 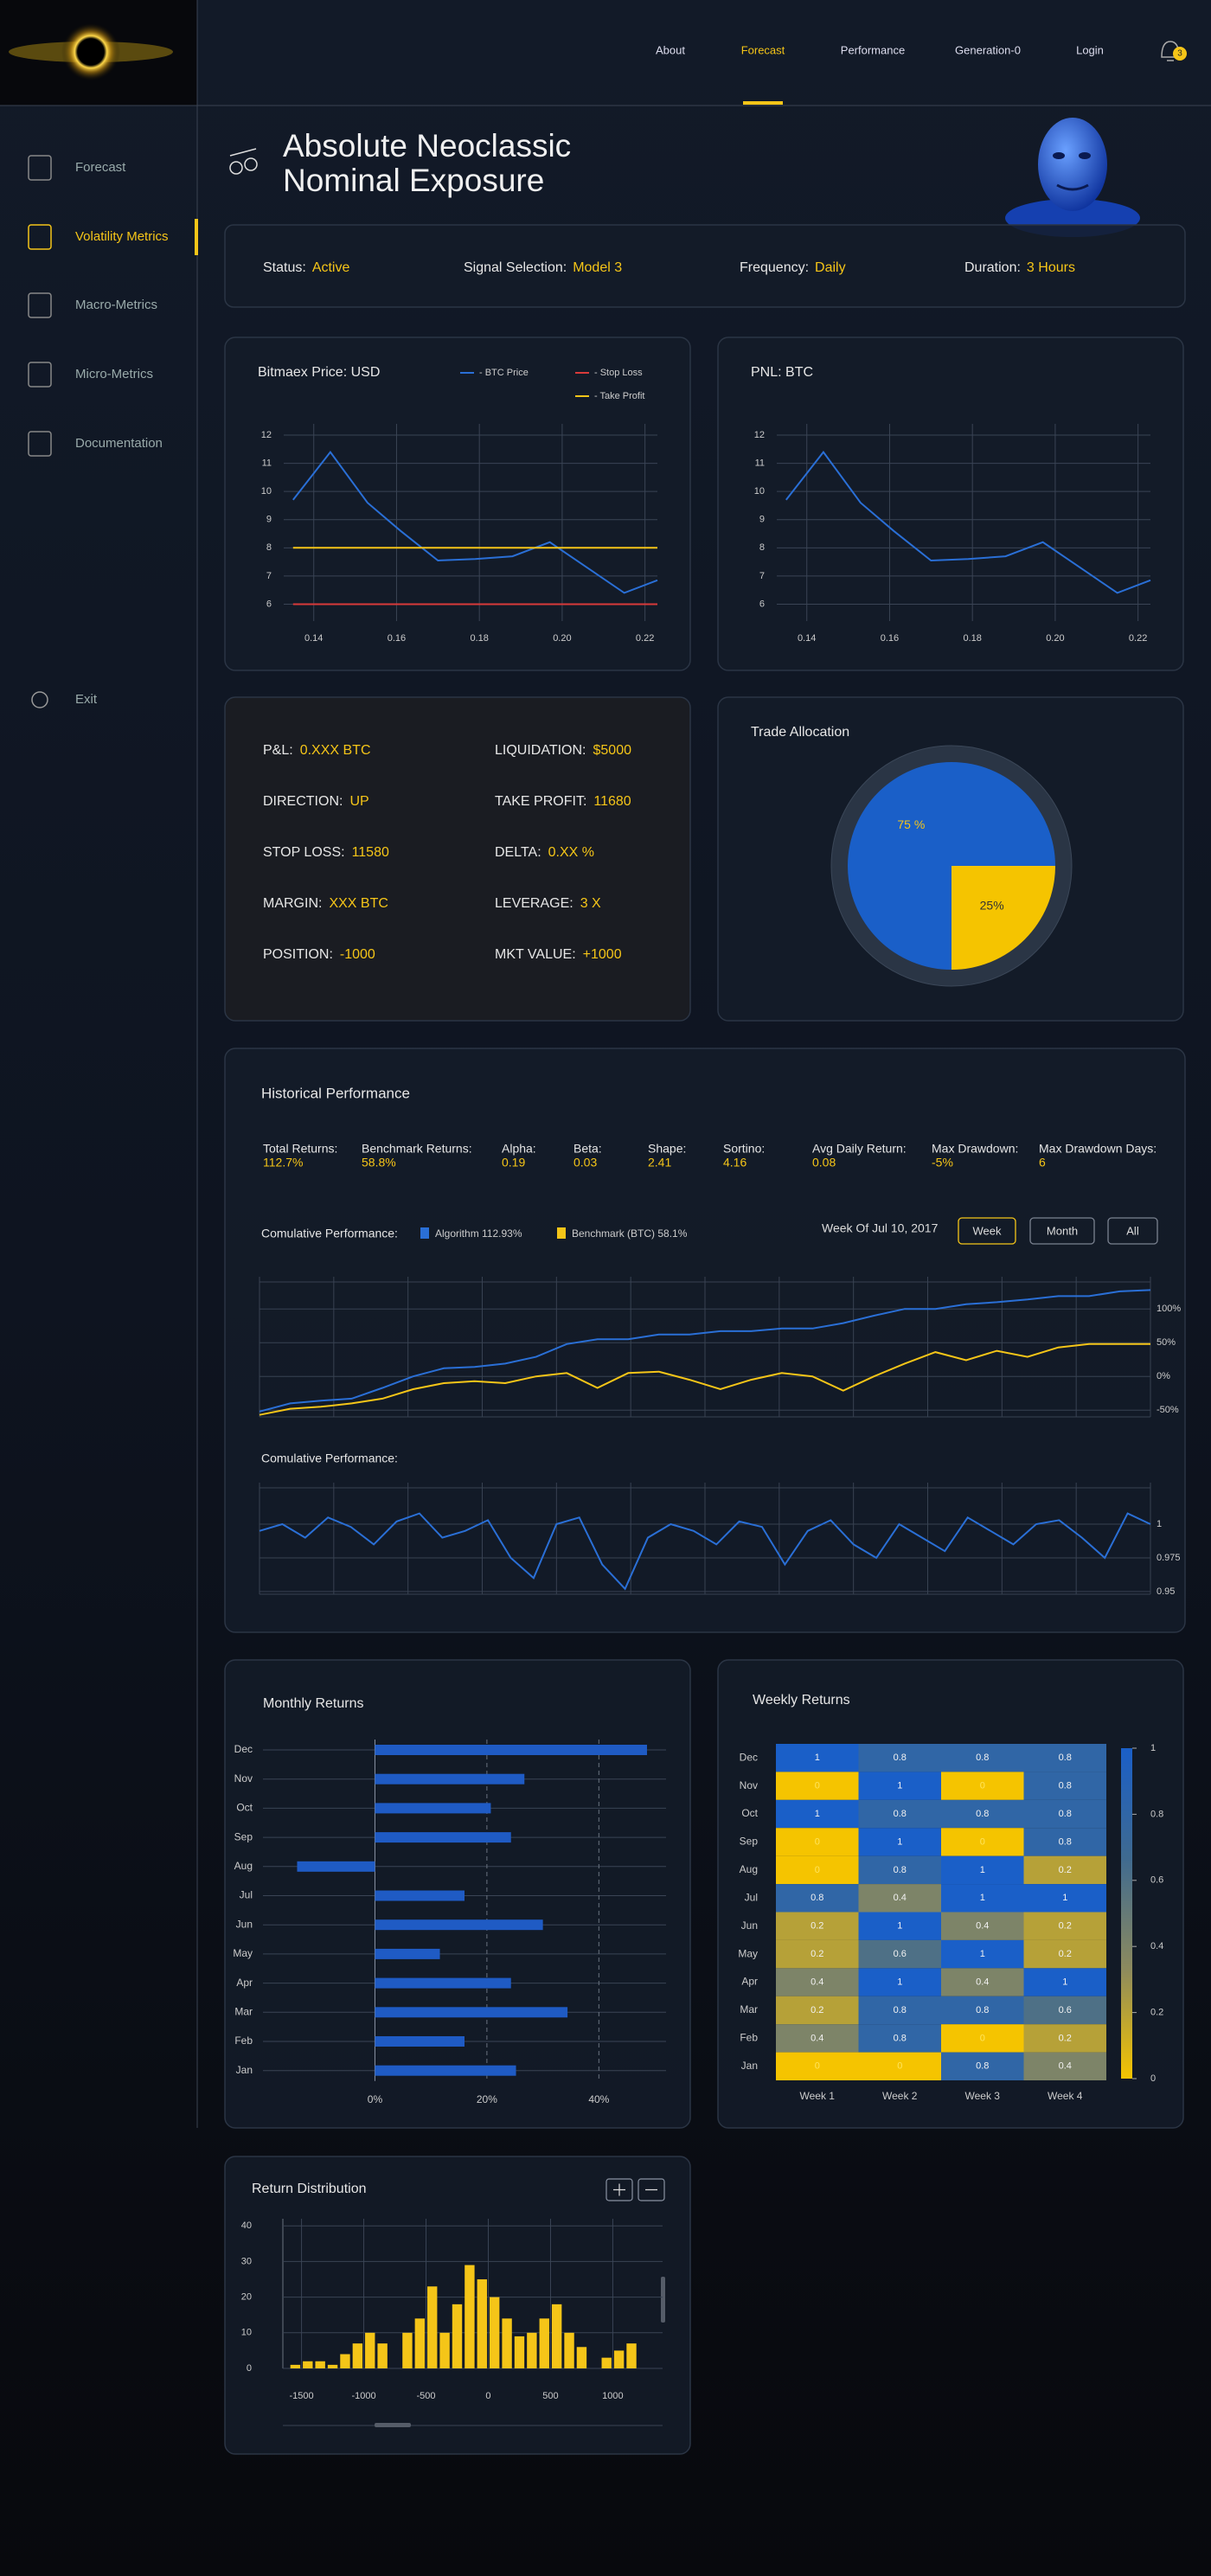 I want to click on status-label: Frequency:, so click(x=775, y=267).